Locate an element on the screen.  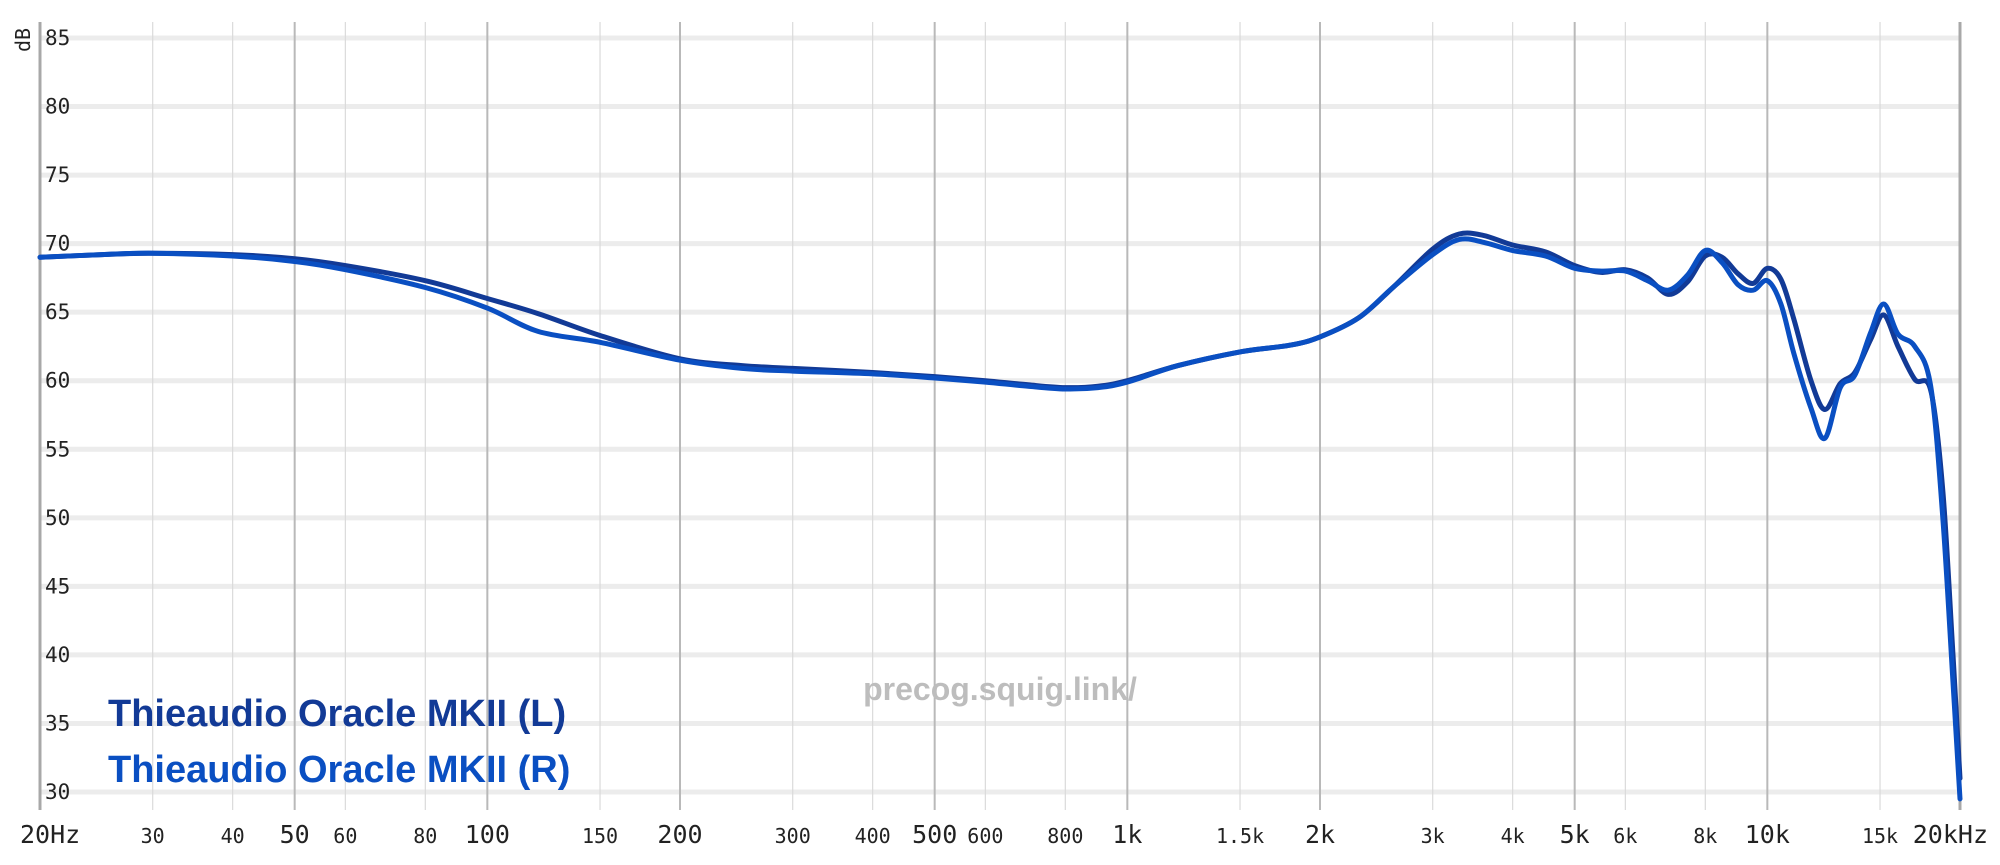
x-tick-label-20Hz: 20Hz is located at coordinates (50, 834).